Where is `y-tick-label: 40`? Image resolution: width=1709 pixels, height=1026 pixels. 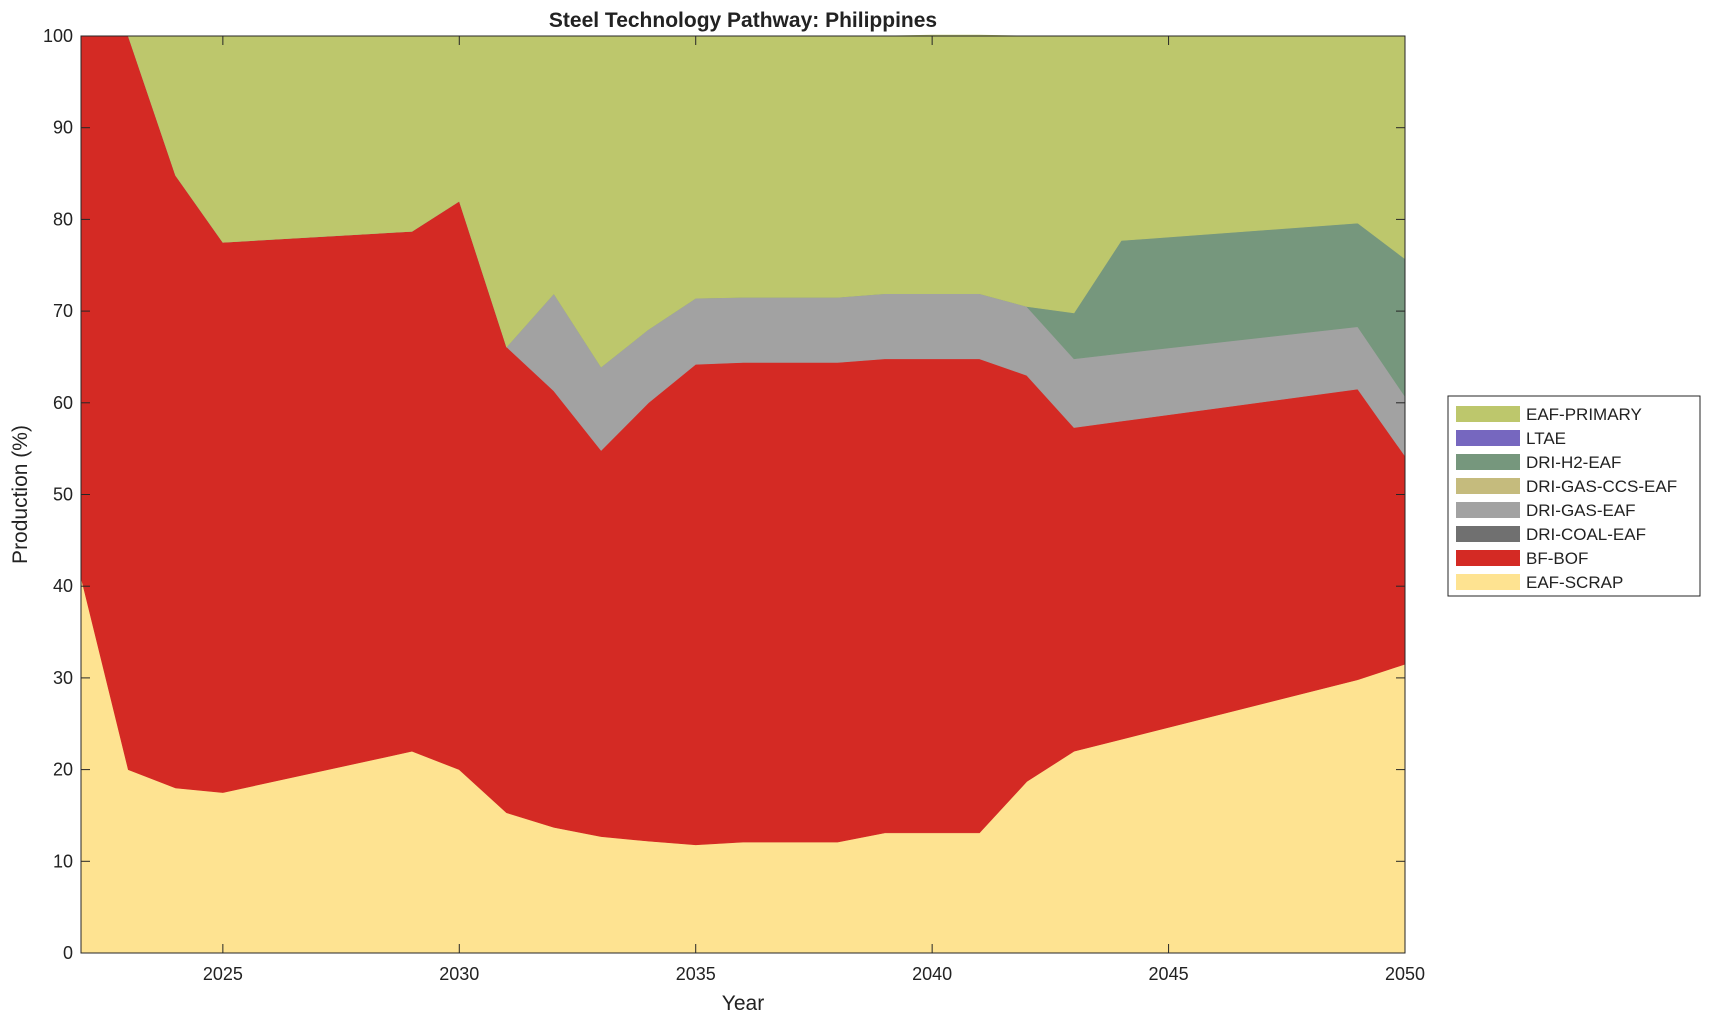
y-tick-label: 40 is located at coordinates (63, 586).